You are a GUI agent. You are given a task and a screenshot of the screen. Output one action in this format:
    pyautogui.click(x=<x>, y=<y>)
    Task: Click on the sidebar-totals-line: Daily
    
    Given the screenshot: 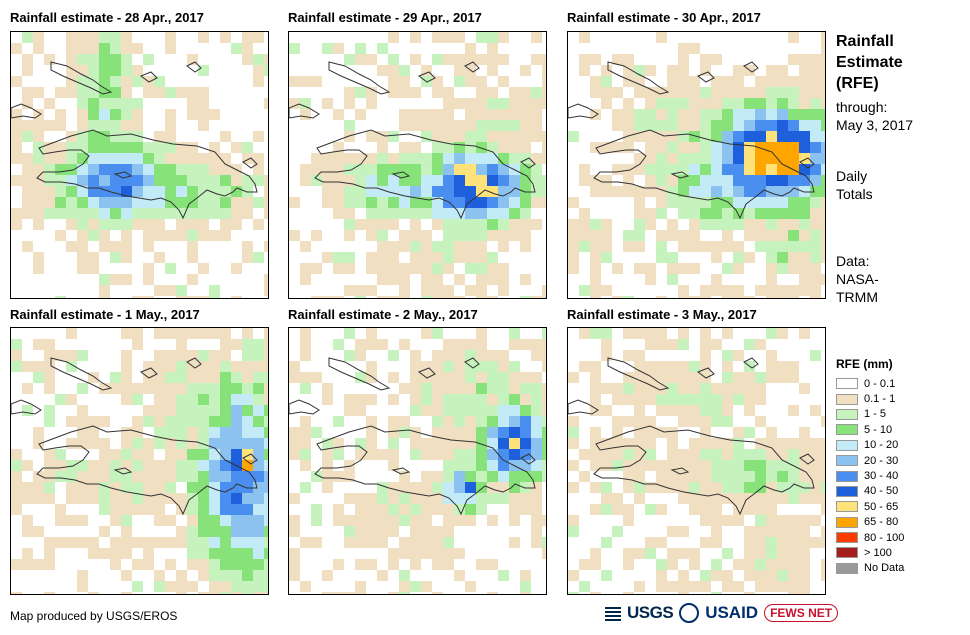 What is the action you would take?
    pyautogui.click(x=852, y=176)
    